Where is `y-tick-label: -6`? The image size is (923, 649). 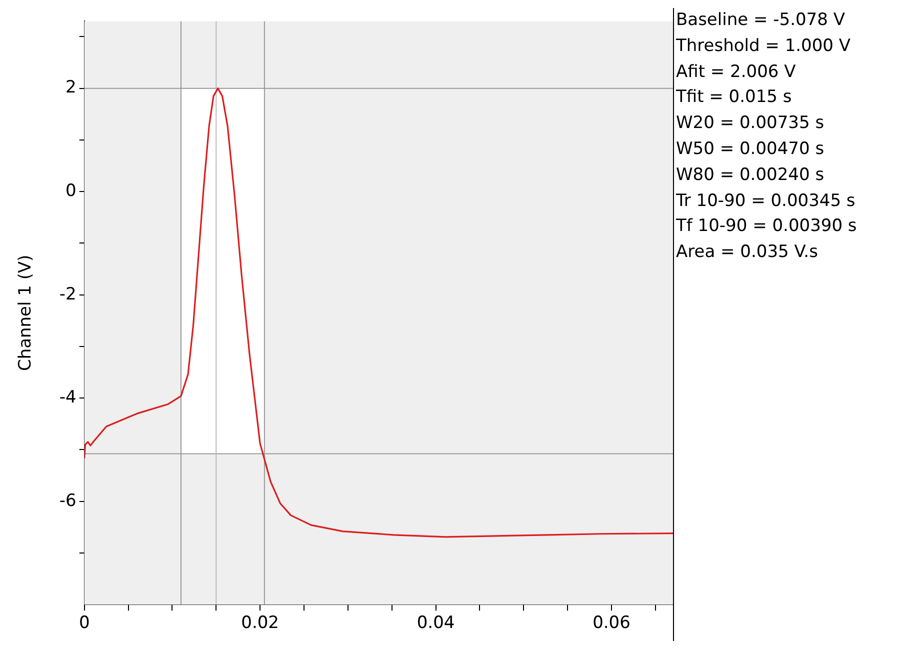 y-tick-label: -6 is located at coordinates (67, 500).